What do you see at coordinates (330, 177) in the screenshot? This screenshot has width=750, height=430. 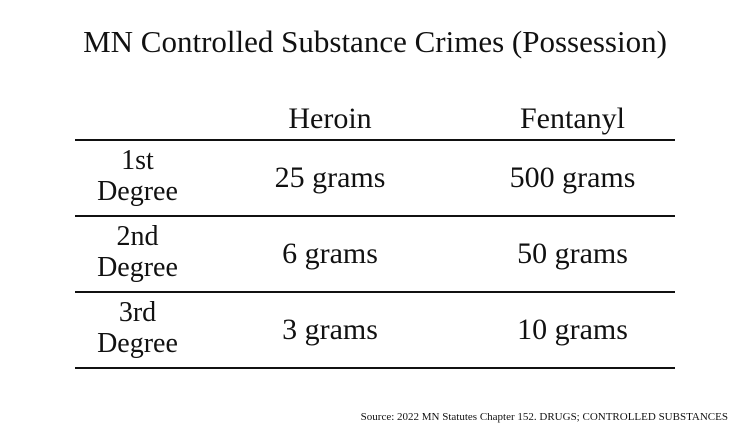 I see `cell-heroin: 25 grams` at bounding box center [330, 177].